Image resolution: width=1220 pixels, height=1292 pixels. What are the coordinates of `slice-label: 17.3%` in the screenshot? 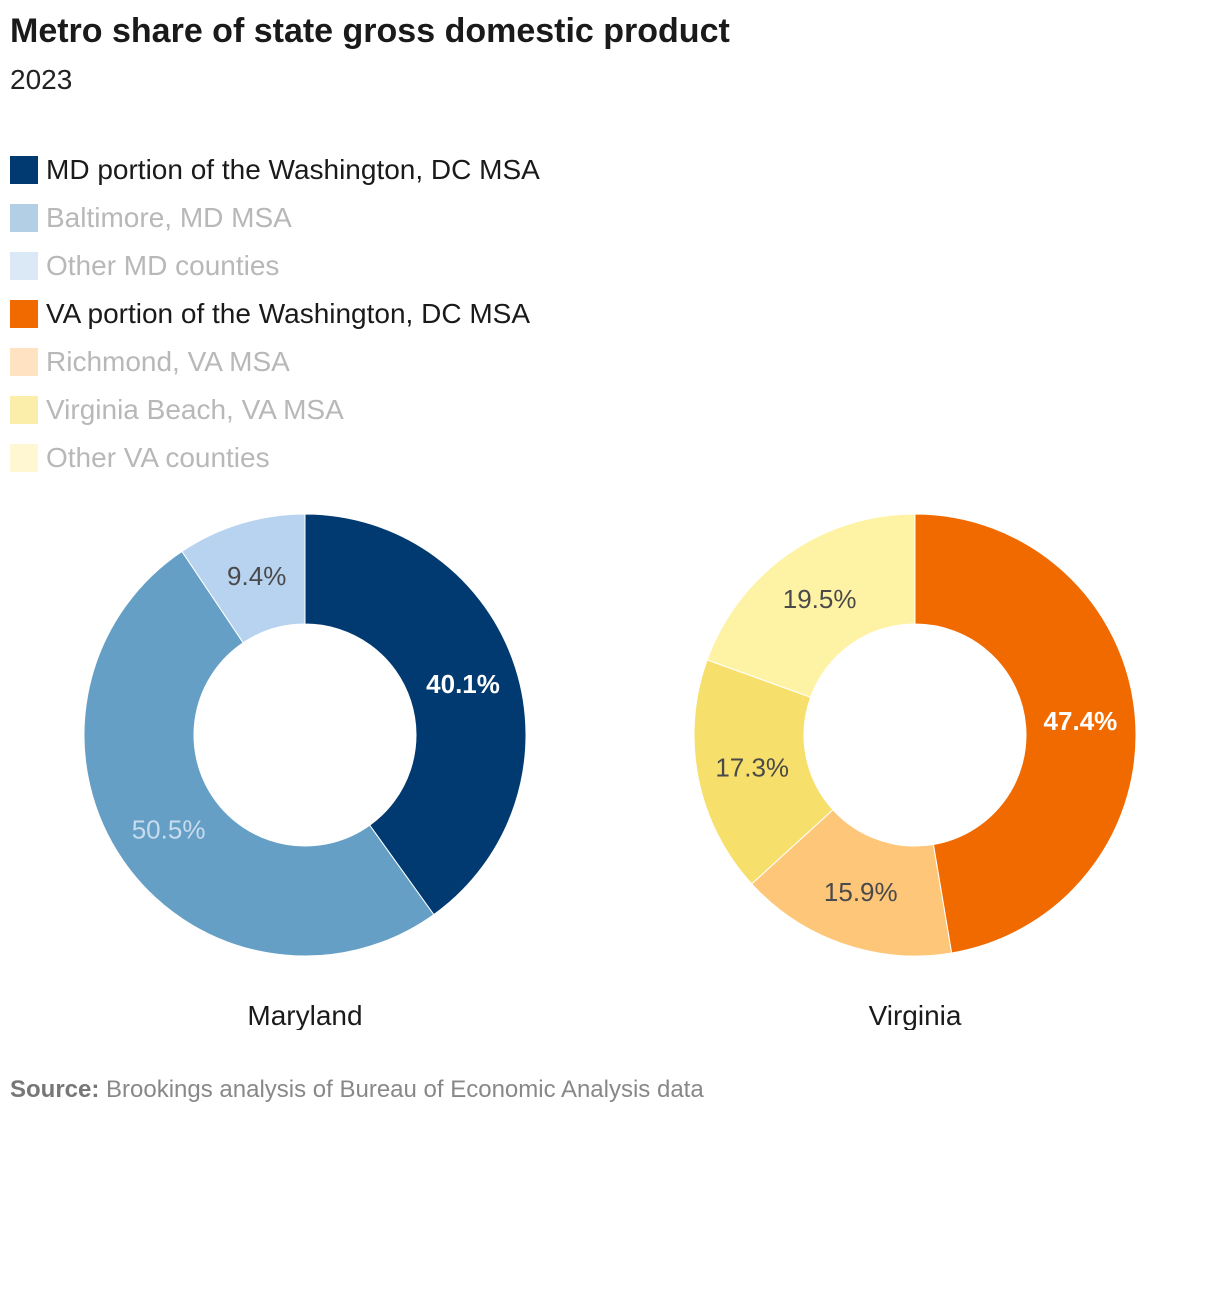 It's located at (752, 767).